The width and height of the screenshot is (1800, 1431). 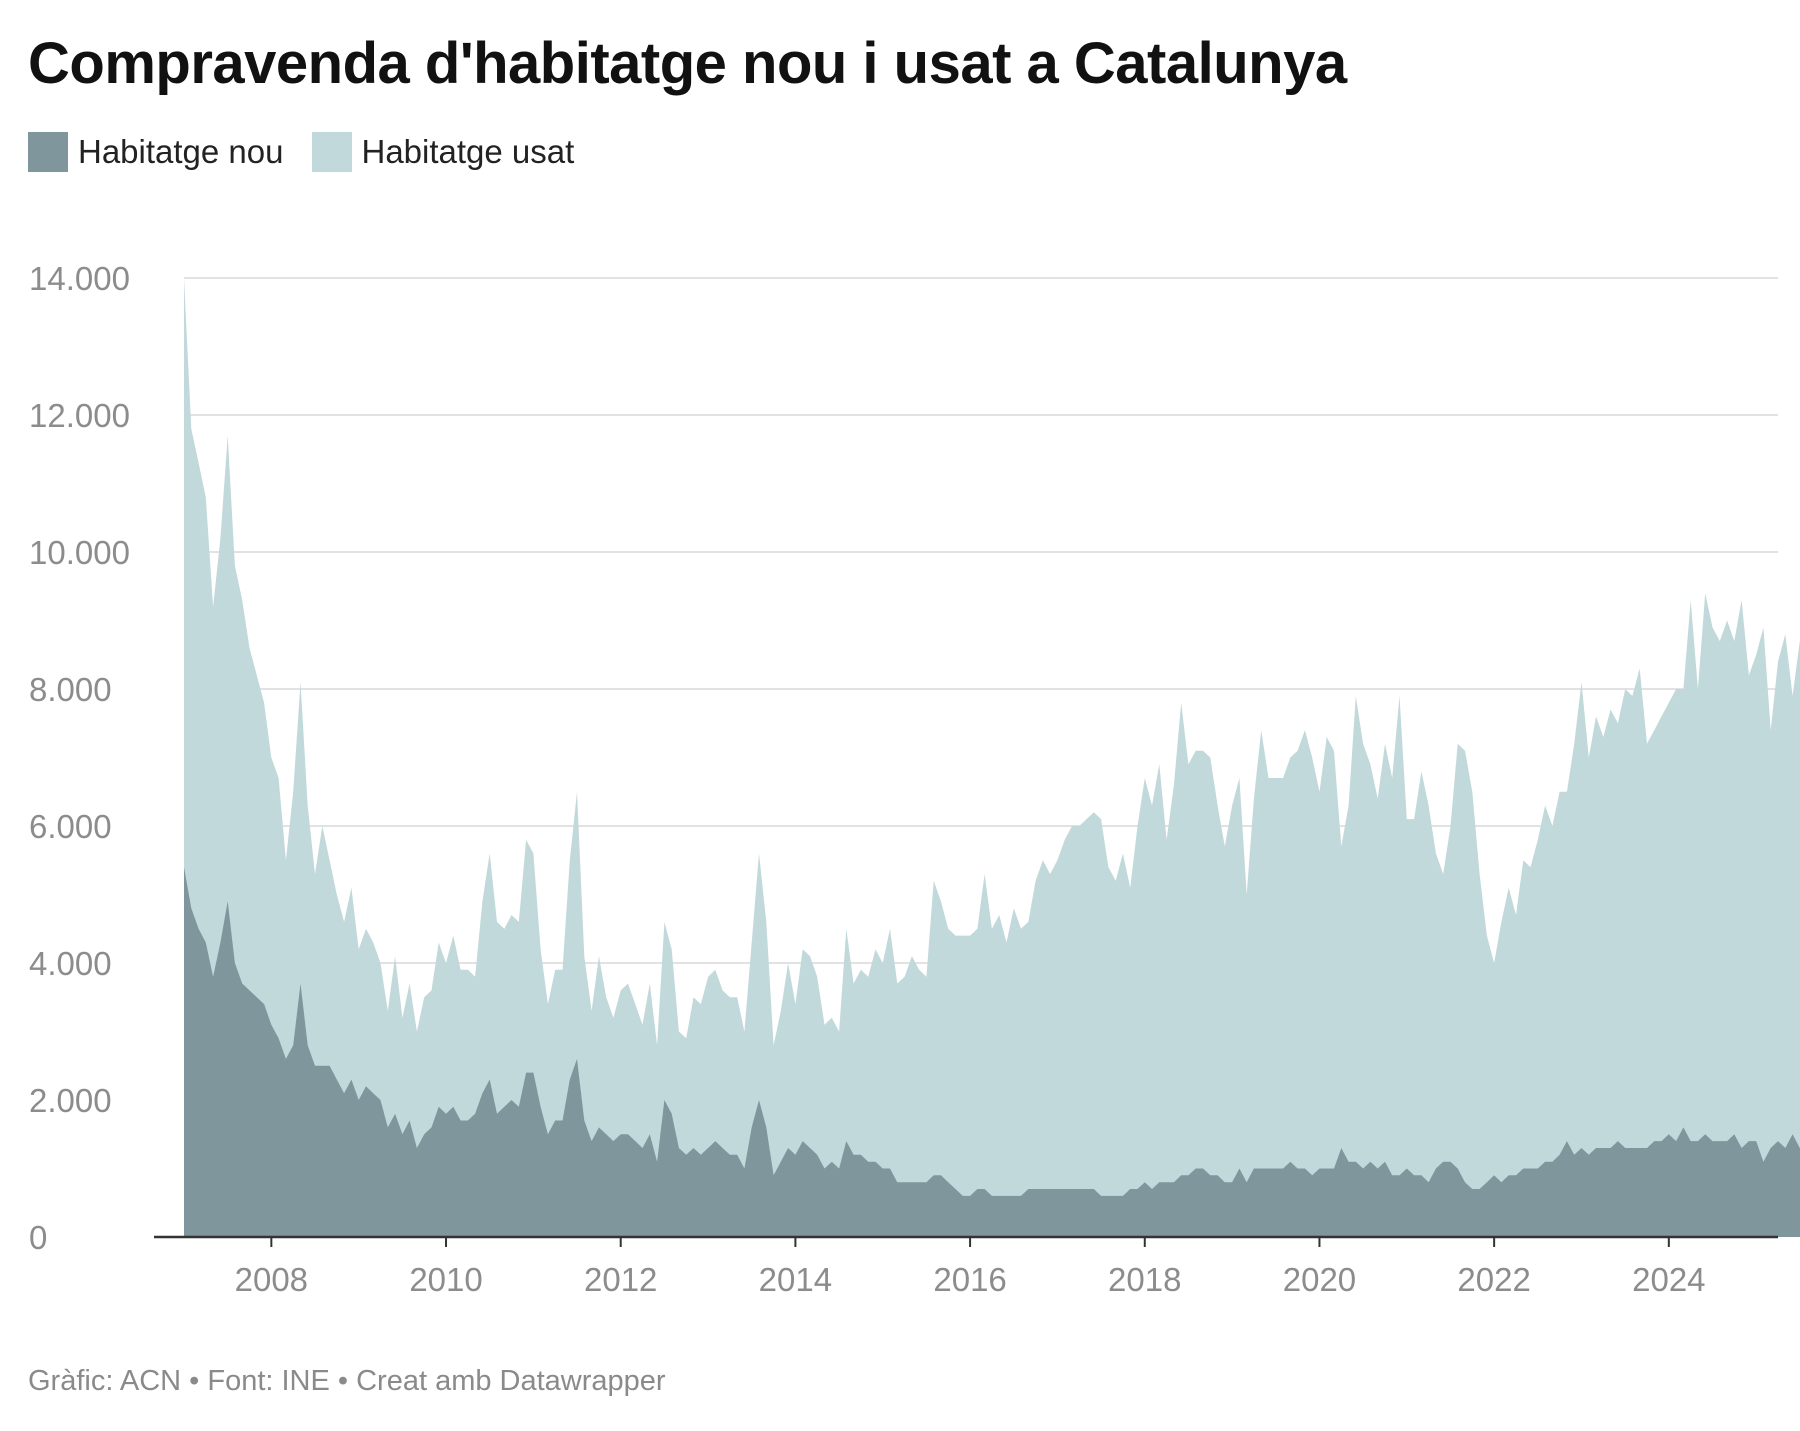 I want to click on y-tick-label: 10.000, so click(x=79, y=552).